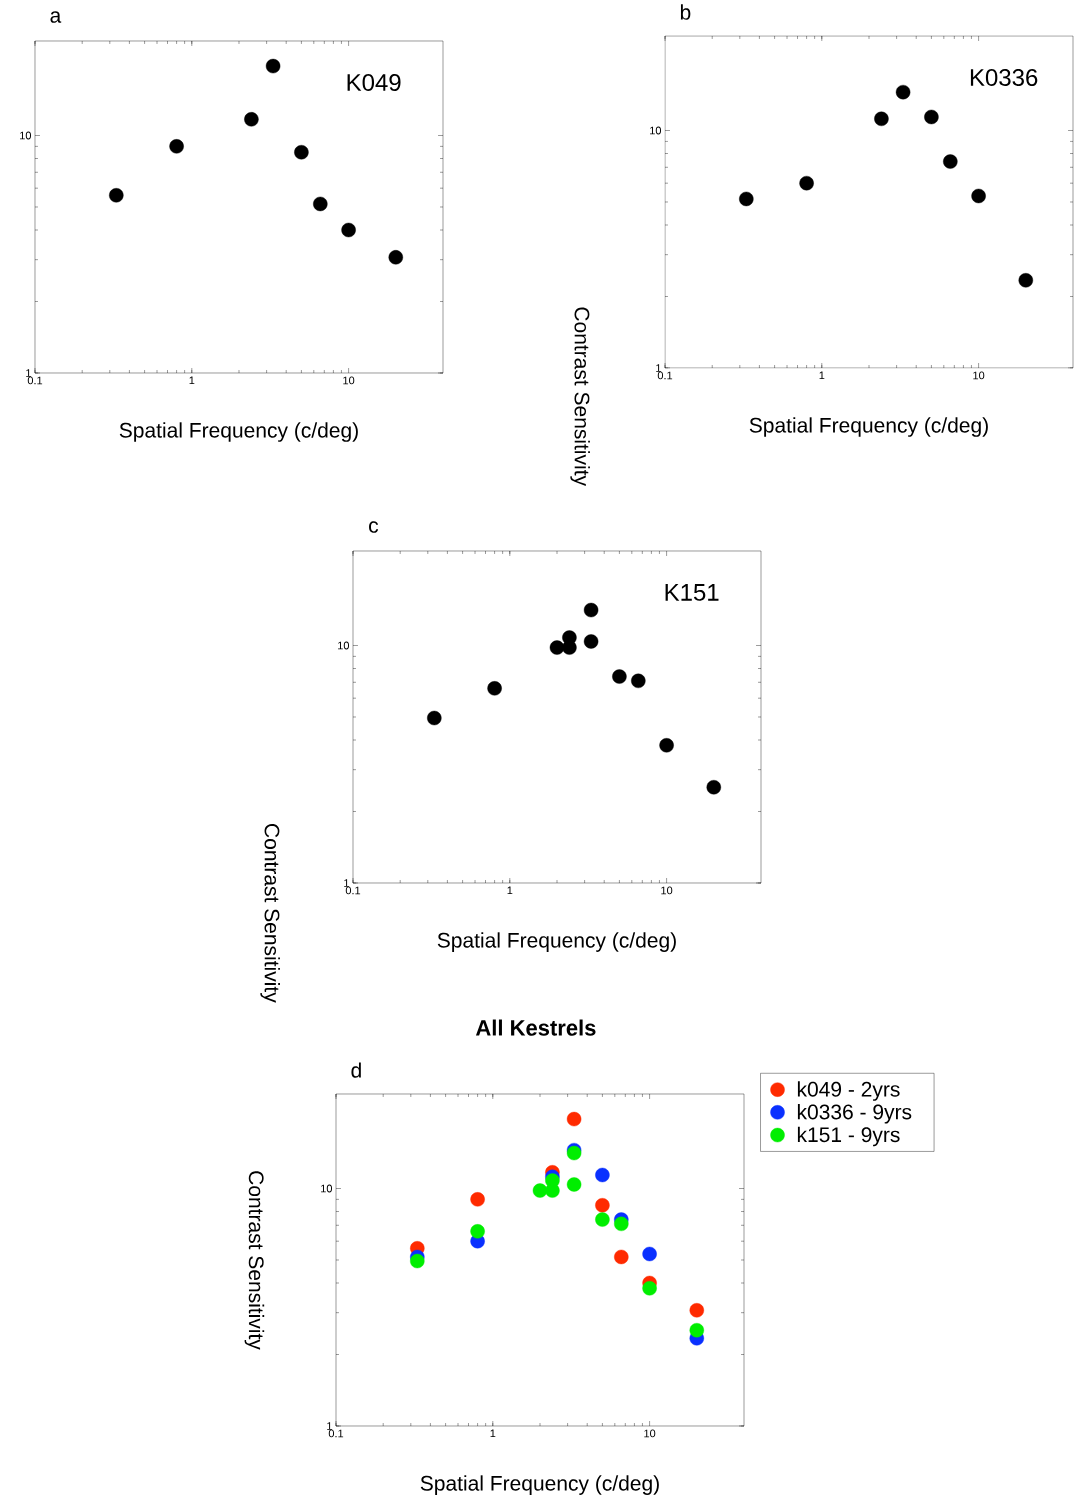 The image size is (1074, 1502). I want to click on chart-subtitle: c, so click(374, 527).